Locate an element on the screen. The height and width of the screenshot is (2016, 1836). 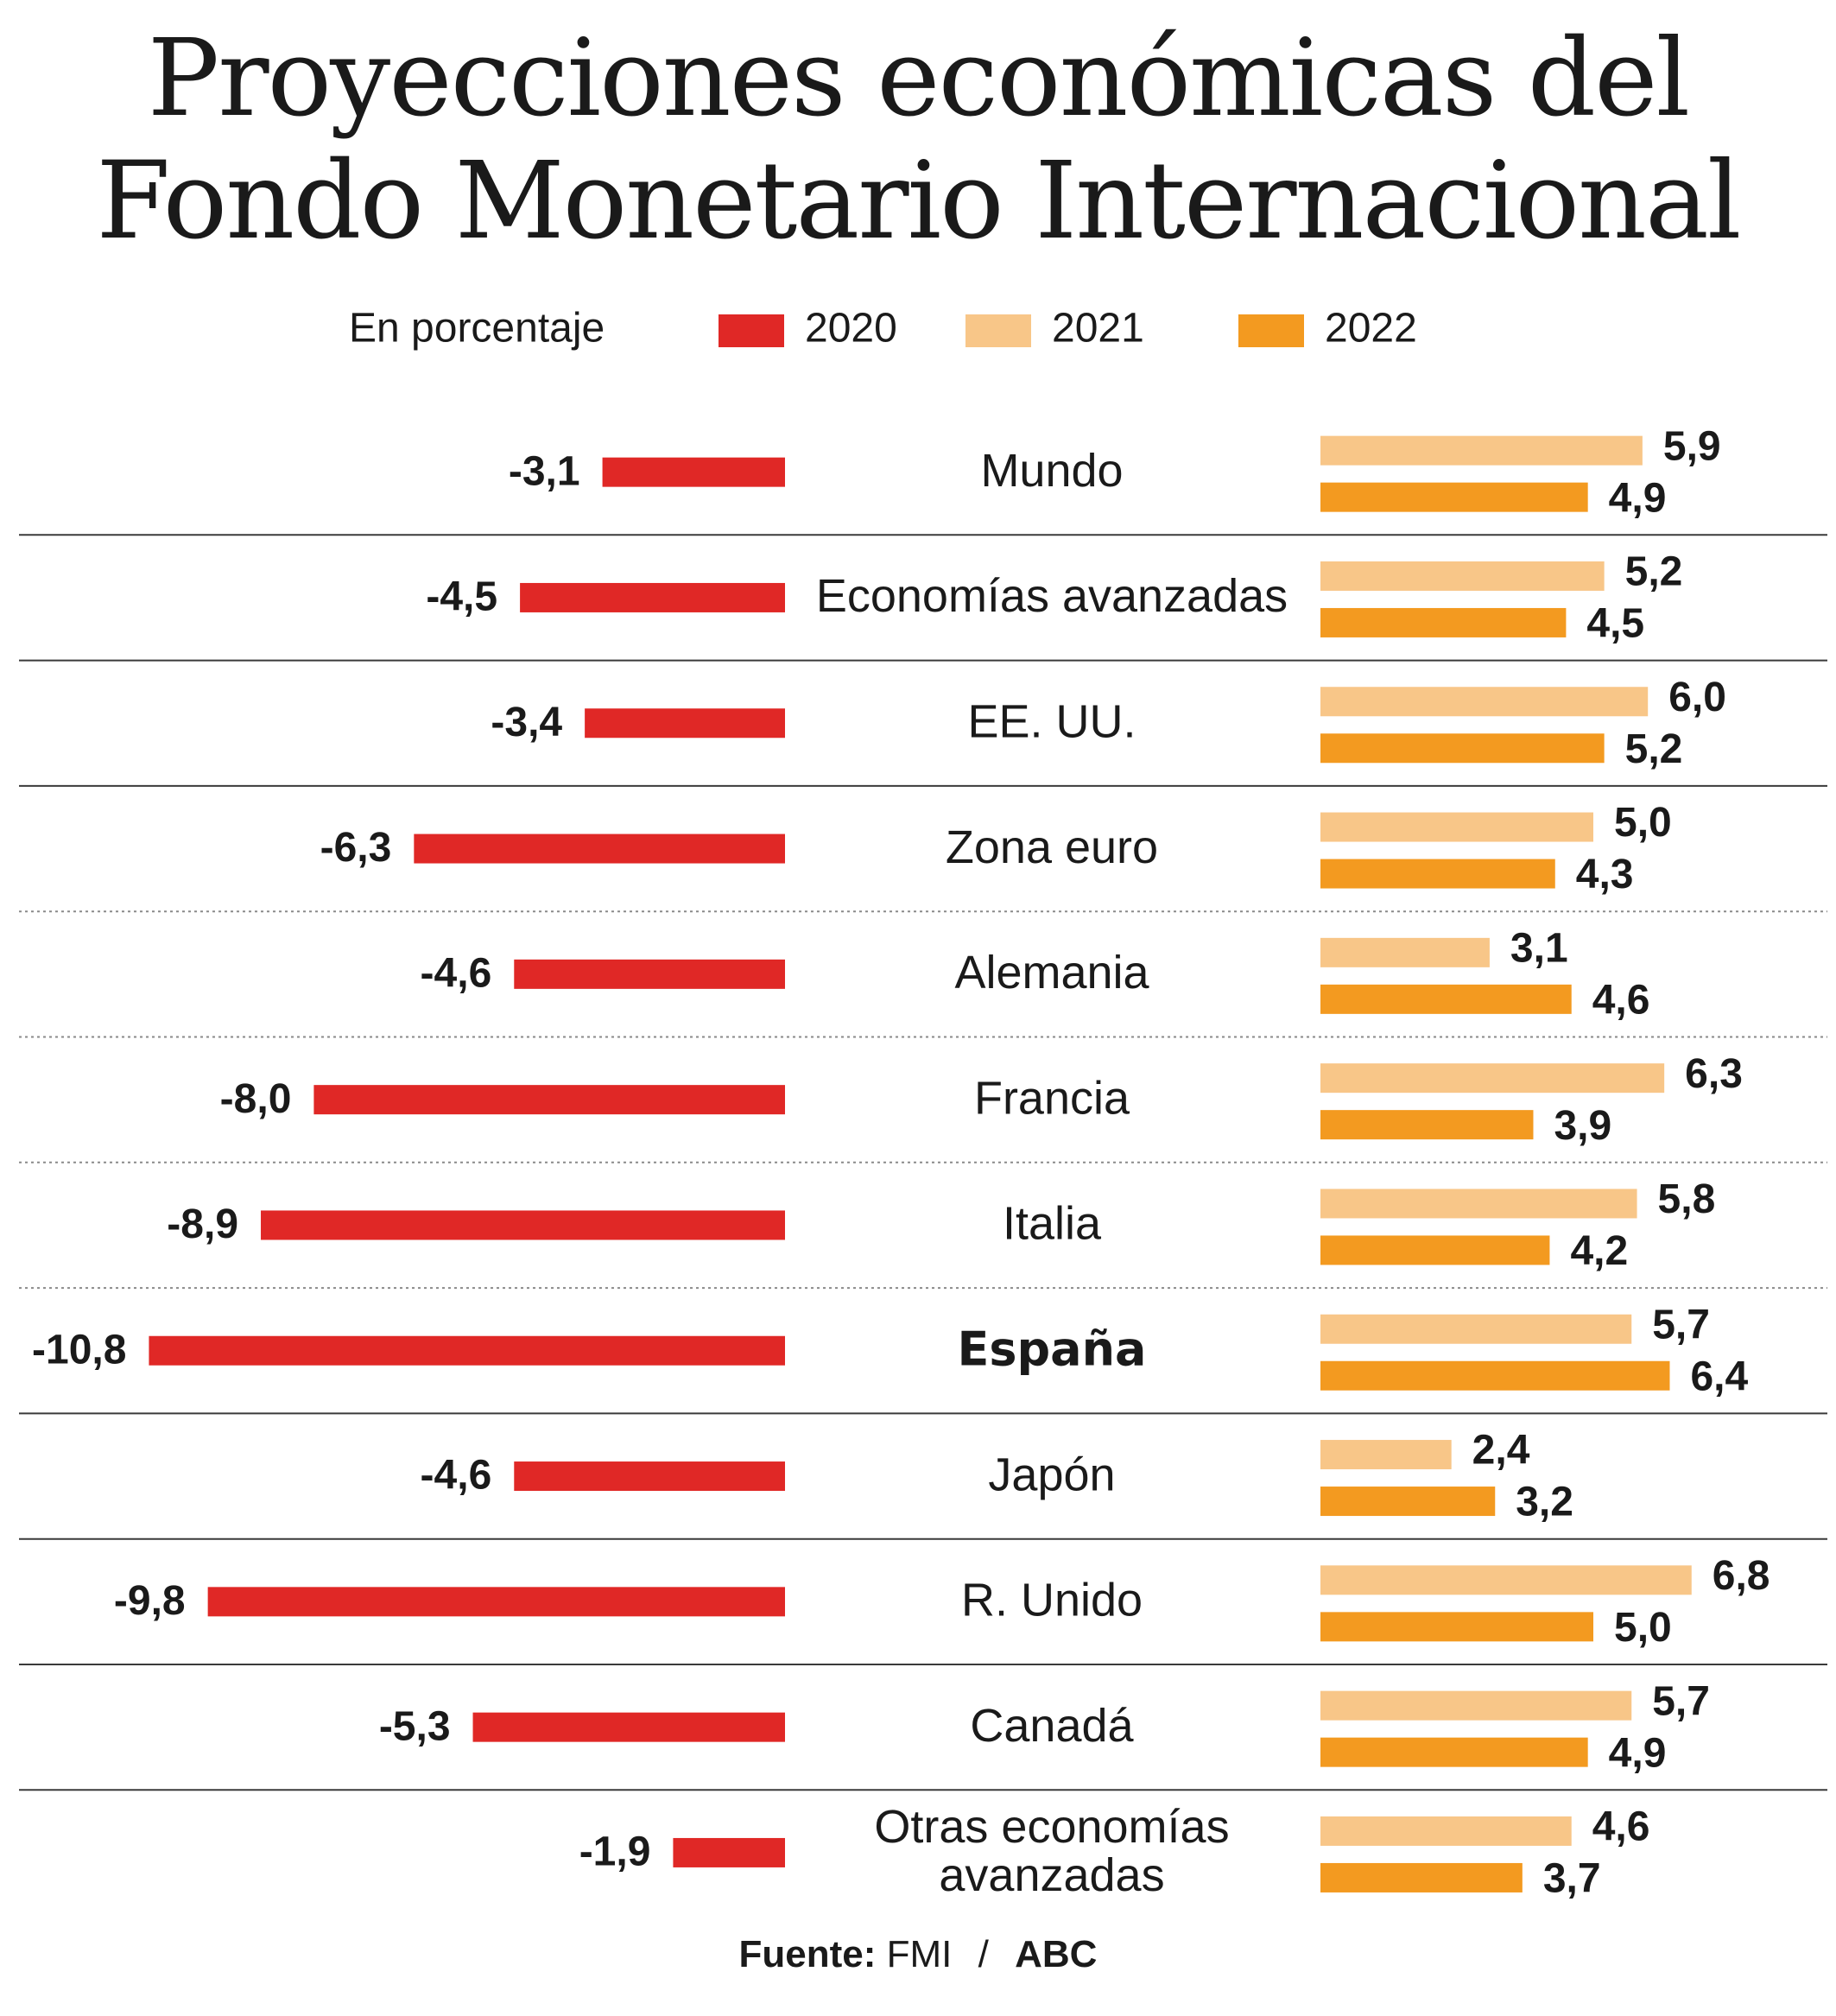
source-label: Fuente: is located at coordinates (807, 1954).